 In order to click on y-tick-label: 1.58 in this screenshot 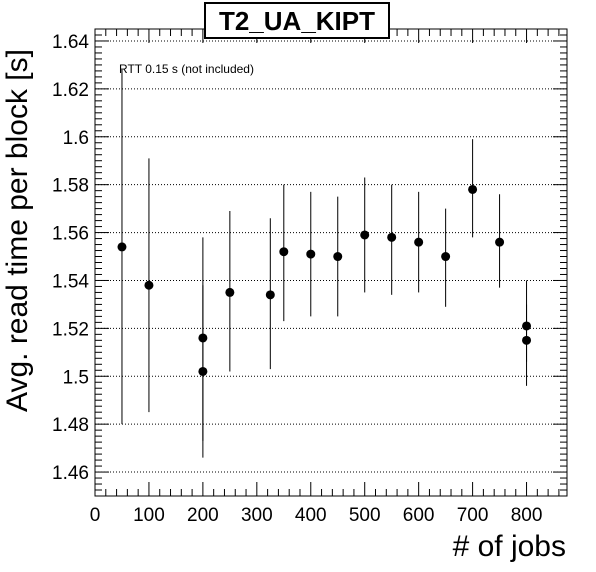, I will do `click(70, 186)`.